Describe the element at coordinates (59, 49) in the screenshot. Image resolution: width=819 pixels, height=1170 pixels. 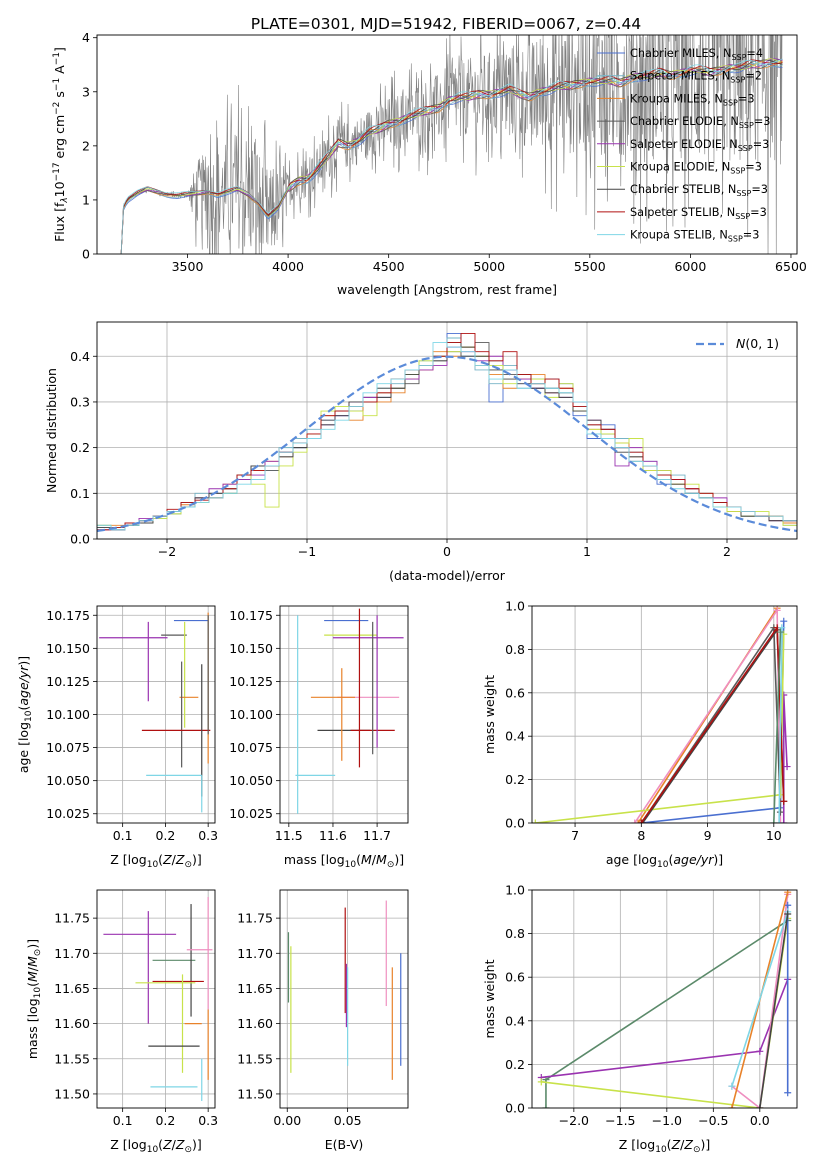
I see `ylabel-part: ]` at that location.